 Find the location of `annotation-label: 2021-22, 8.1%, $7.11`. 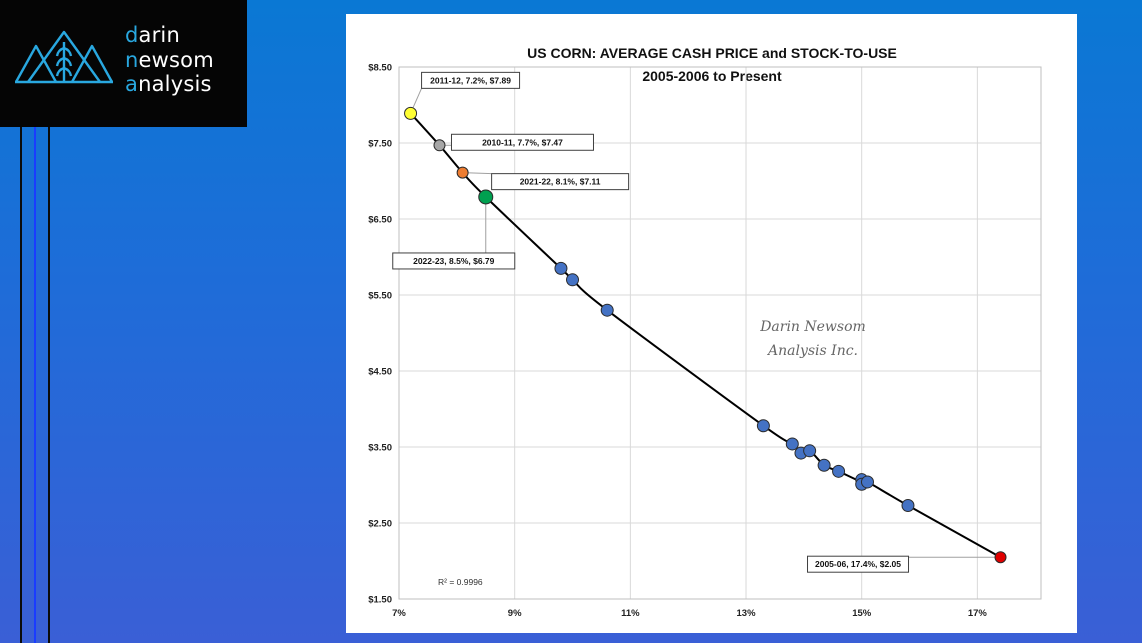

annotation-label: 2021-22, 8.1%, $7.11 is located at coordinates (560, 182).